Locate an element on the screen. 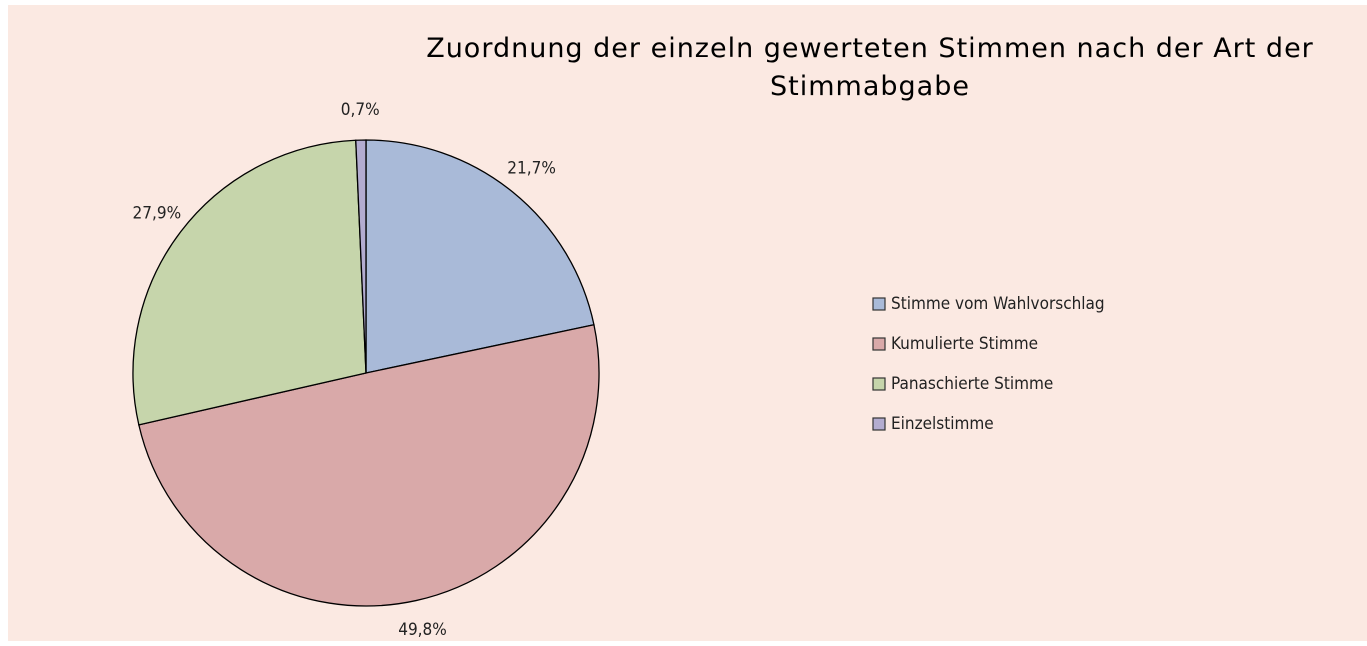  legend-label: Panaschierte Stimme is located at coordinates (972, 384).